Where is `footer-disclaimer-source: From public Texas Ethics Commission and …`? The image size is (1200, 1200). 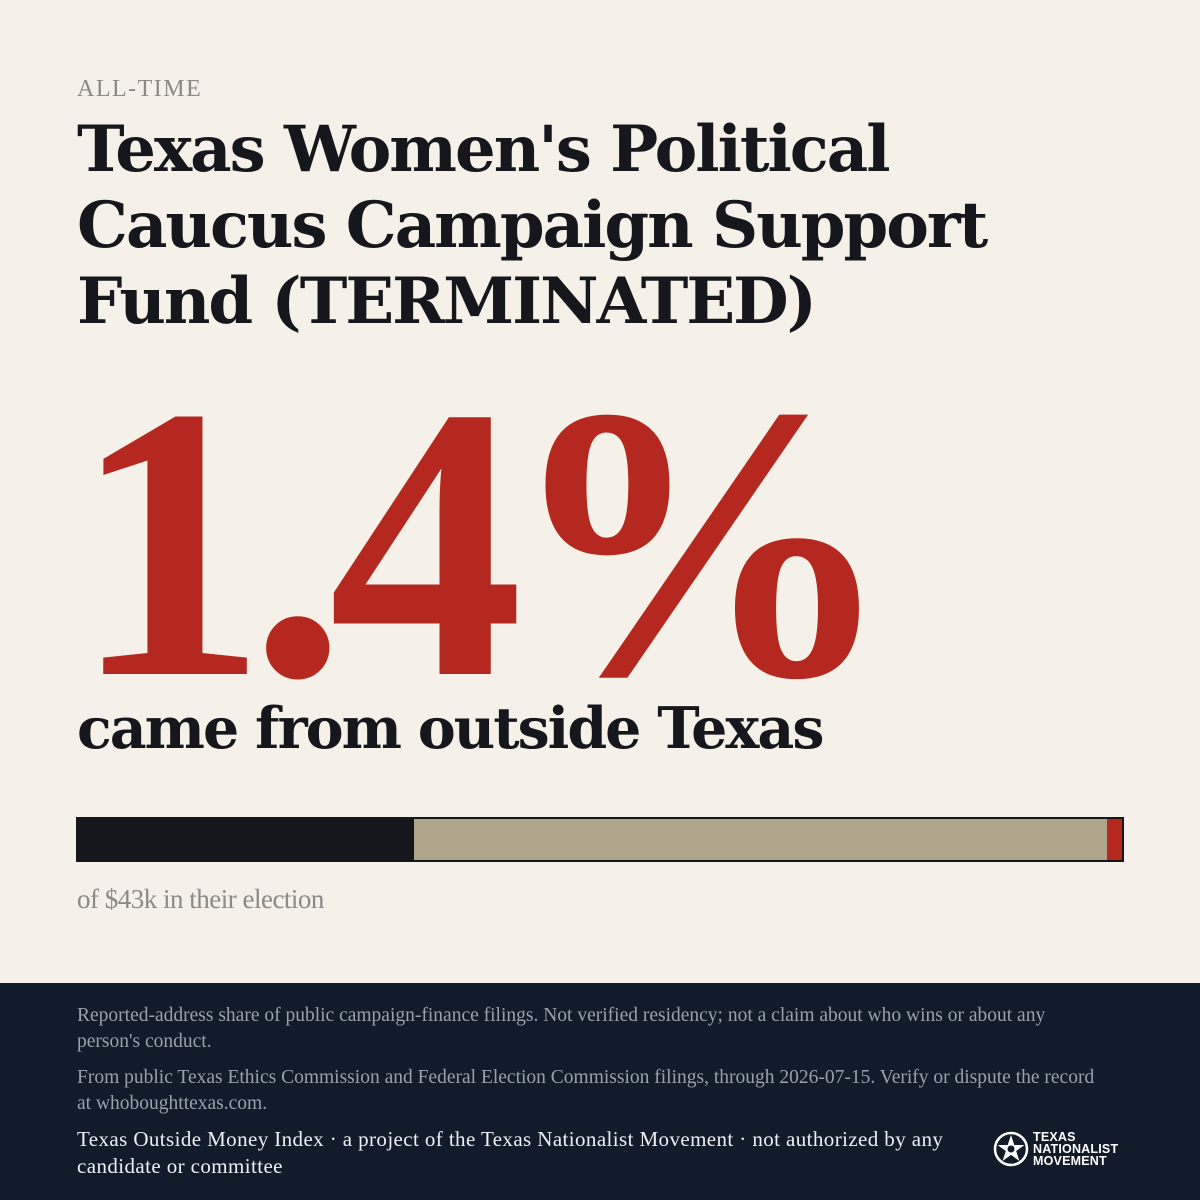 footer-disclaimer-source: From public Texas Ethics Commission and … is located at coordinates (586, 1090).